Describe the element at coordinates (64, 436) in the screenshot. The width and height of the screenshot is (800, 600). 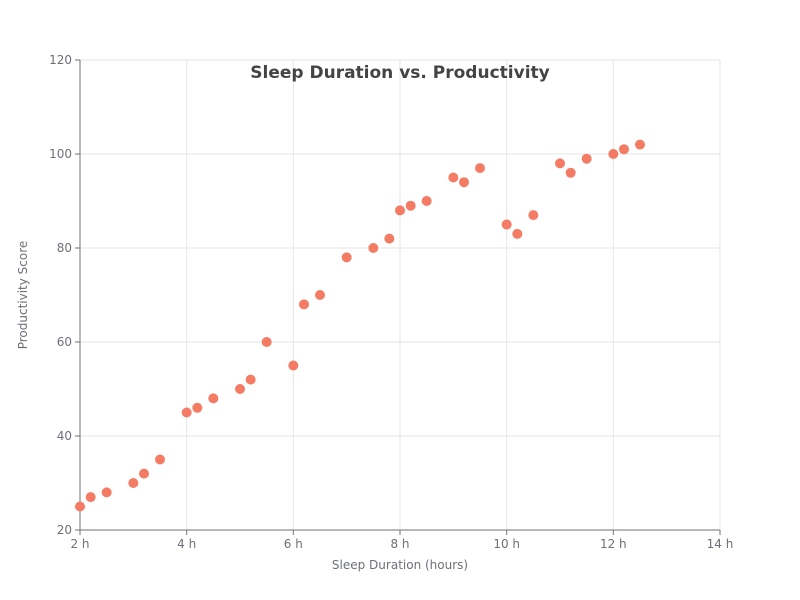
I see `y-tick-label: 40` at that location.